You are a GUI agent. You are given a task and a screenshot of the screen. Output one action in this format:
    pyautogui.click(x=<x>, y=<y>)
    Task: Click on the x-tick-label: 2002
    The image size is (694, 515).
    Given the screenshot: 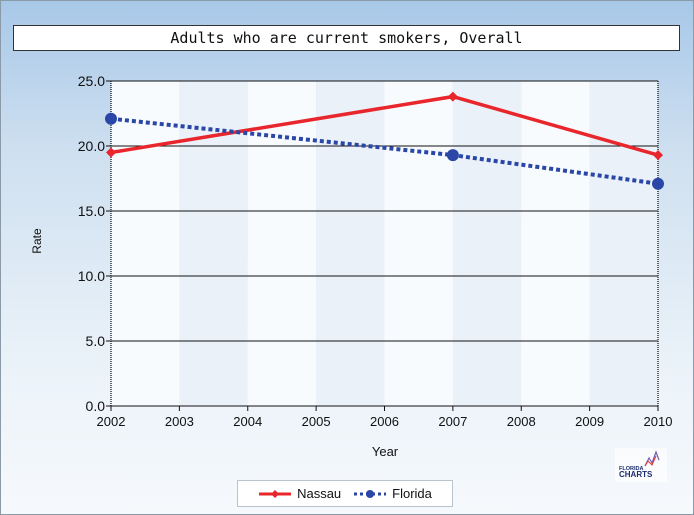 What is the action you would take?
    pyautogui.click(x=111, y=421)
    